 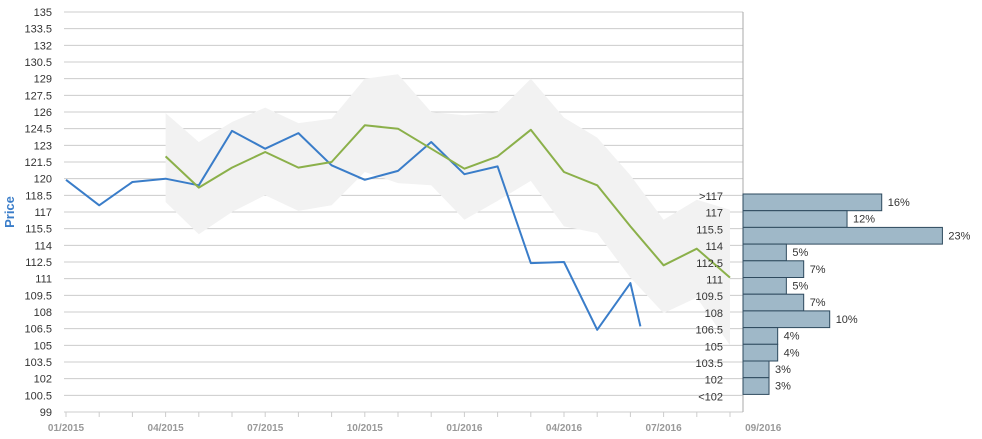 What do you see at coordinates (43, 313) in the screenshot?
I see `y-tick-label: 108` at bounding box center [43, 313].